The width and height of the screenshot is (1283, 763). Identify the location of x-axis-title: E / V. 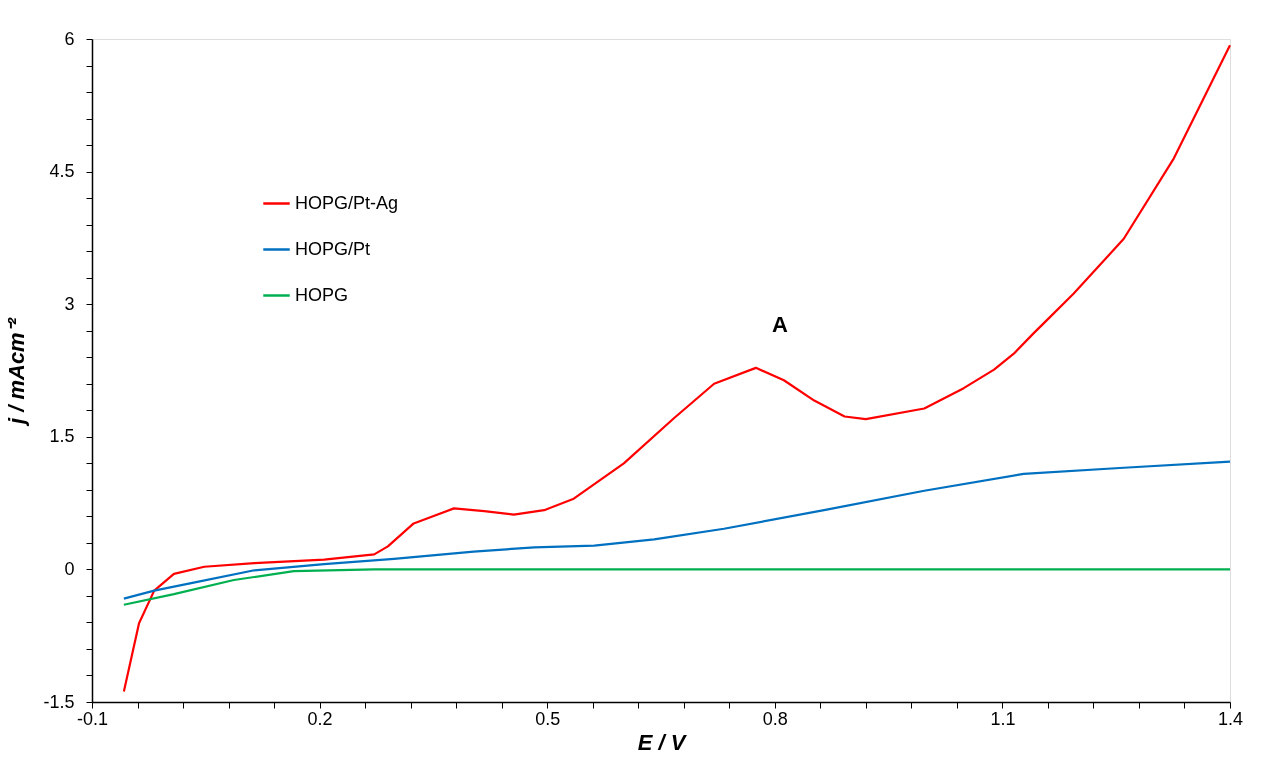
(662, 742).